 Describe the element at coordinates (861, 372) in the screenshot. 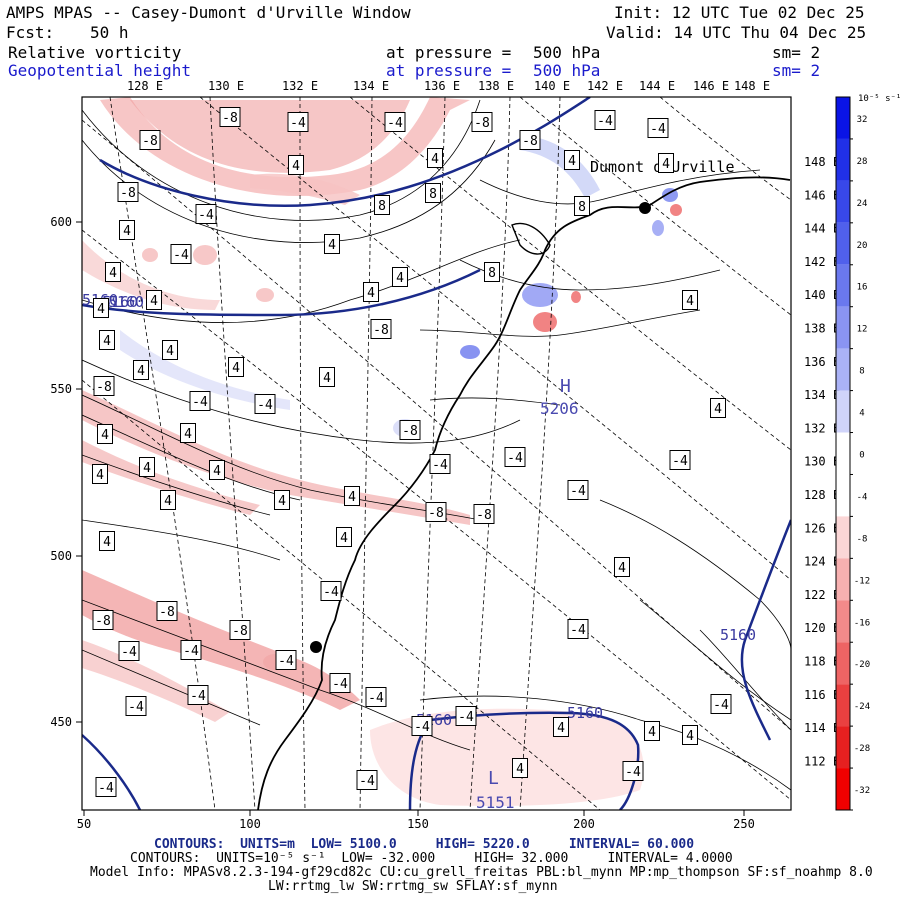

I see `colorbar-label: 8` at that location.